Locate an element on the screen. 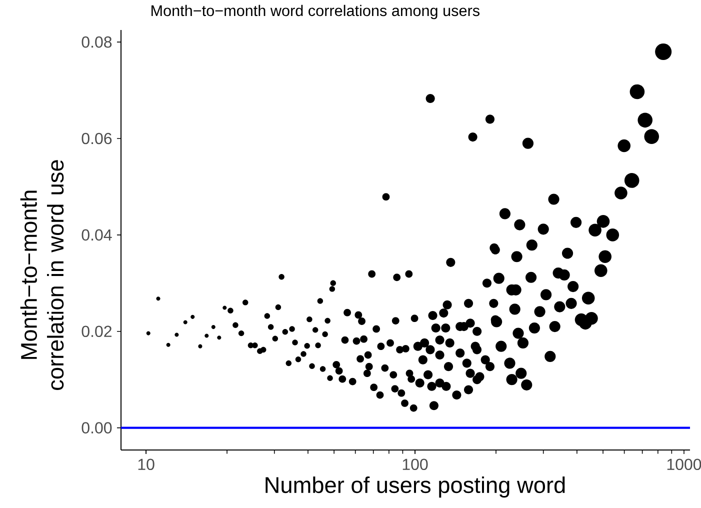  y-tick-label: 0.08 is located at coordinates (97, 42).